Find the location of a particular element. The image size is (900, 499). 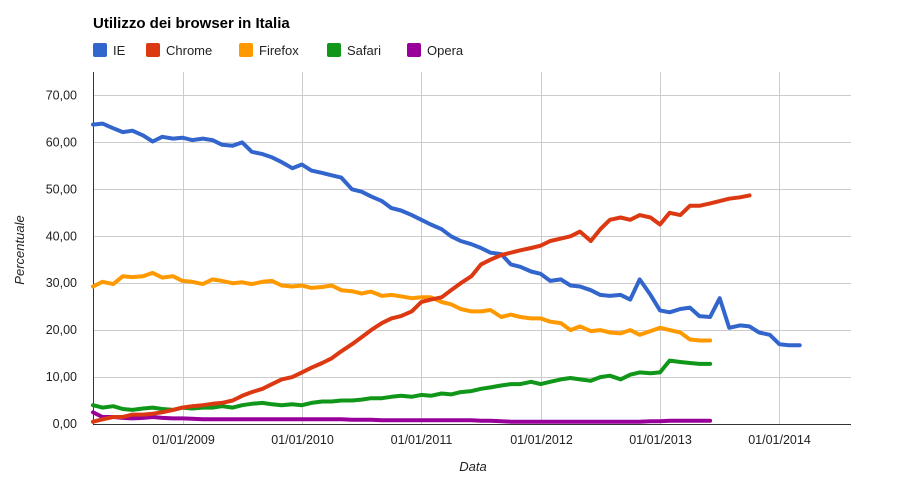

y-tick-label: 10,00 is located at coordinates (61, 377).